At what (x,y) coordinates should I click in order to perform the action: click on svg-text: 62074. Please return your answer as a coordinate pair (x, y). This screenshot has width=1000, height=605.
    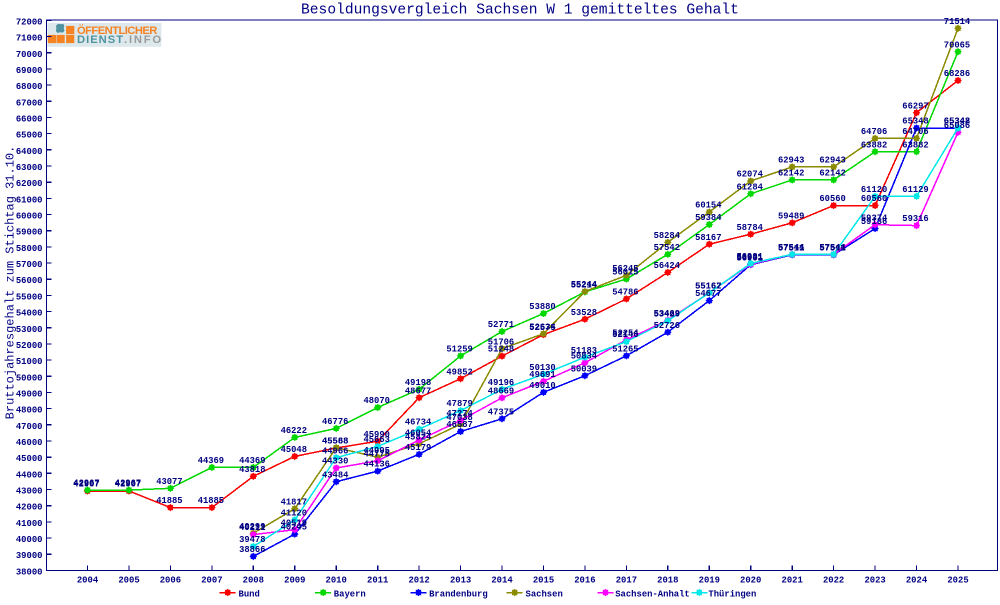
    Looking at the image, I should click on (749, 175).